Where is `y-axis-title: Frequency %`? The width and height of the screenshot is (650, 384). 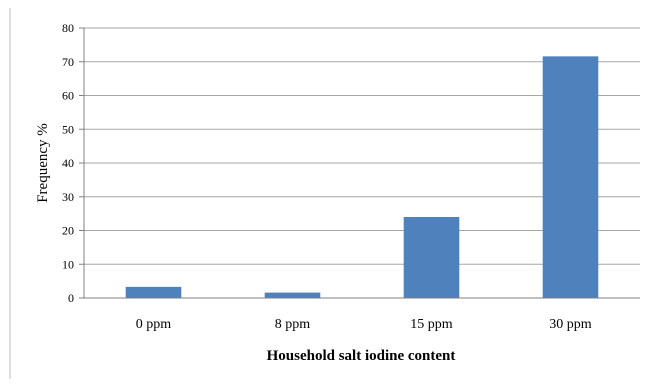 y-axis-title: Frequency % is located at coordinates (43, 163).